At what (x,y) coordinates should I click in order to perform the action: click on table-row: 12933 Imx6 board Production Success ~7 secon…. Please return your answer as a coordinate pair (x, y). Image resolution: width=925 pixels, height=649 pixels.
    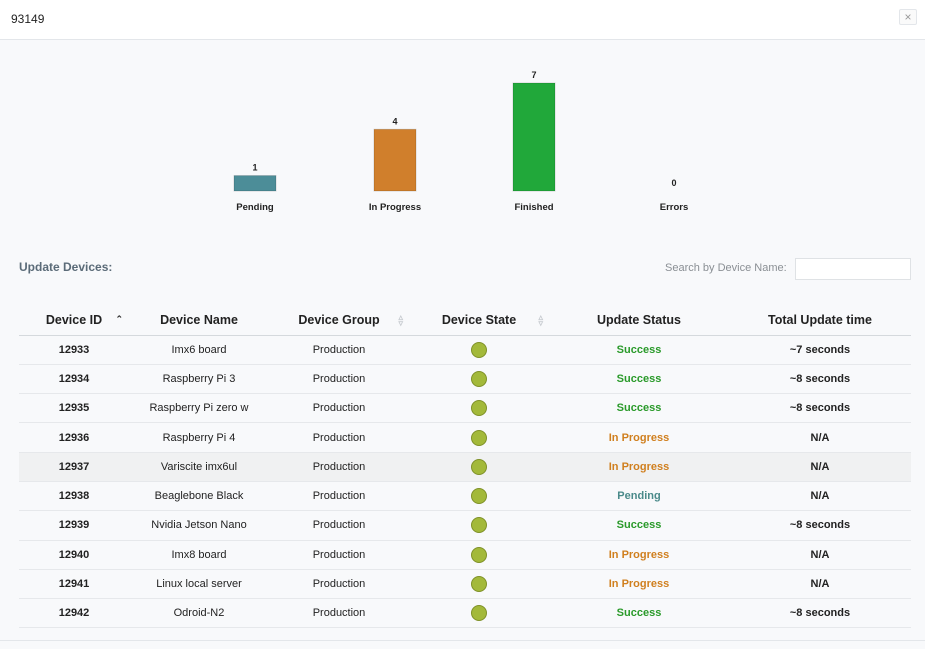
    Looking at the image, I should click on (465, 350).